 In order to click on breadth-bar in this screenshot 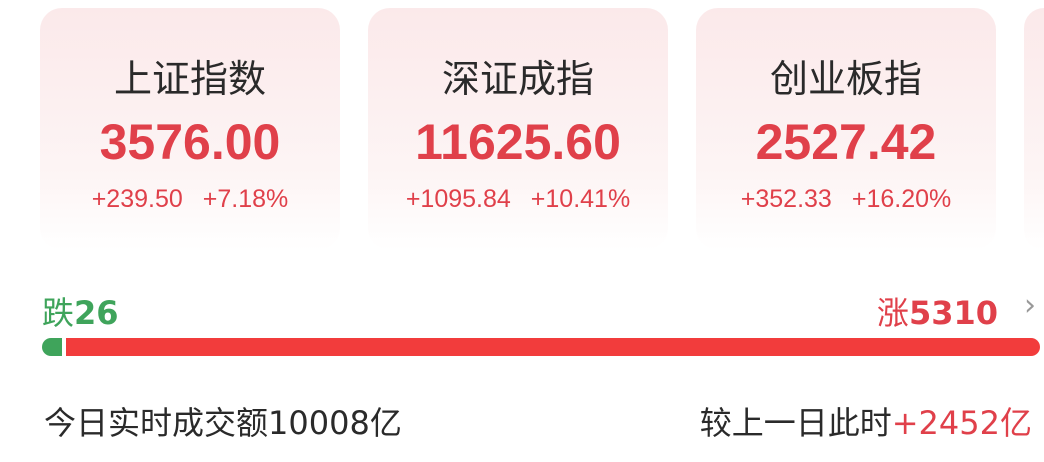, I will do `click(541, 347)`.